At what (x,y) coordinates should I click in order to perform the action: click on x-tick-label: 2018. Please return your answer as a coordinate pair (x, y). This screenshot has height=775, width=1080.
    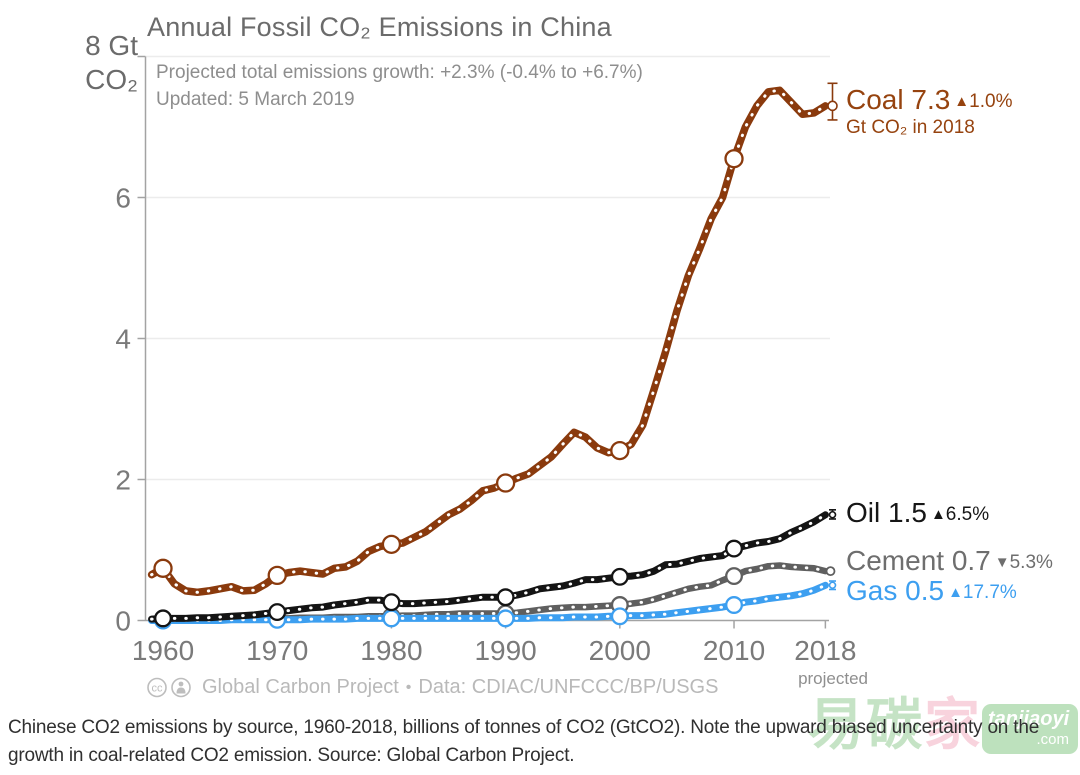
    Looking at the image, I should click on (825, 650).